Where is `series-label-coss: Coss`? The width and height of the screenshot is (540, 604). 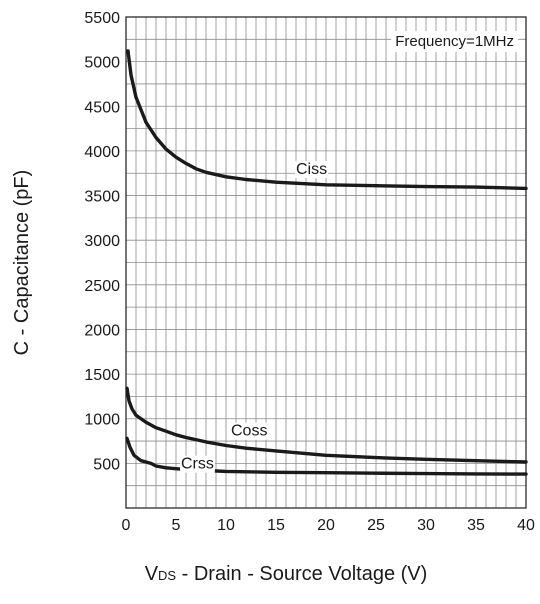
series-label-coss: Coss is located at coordinates (249, 431).